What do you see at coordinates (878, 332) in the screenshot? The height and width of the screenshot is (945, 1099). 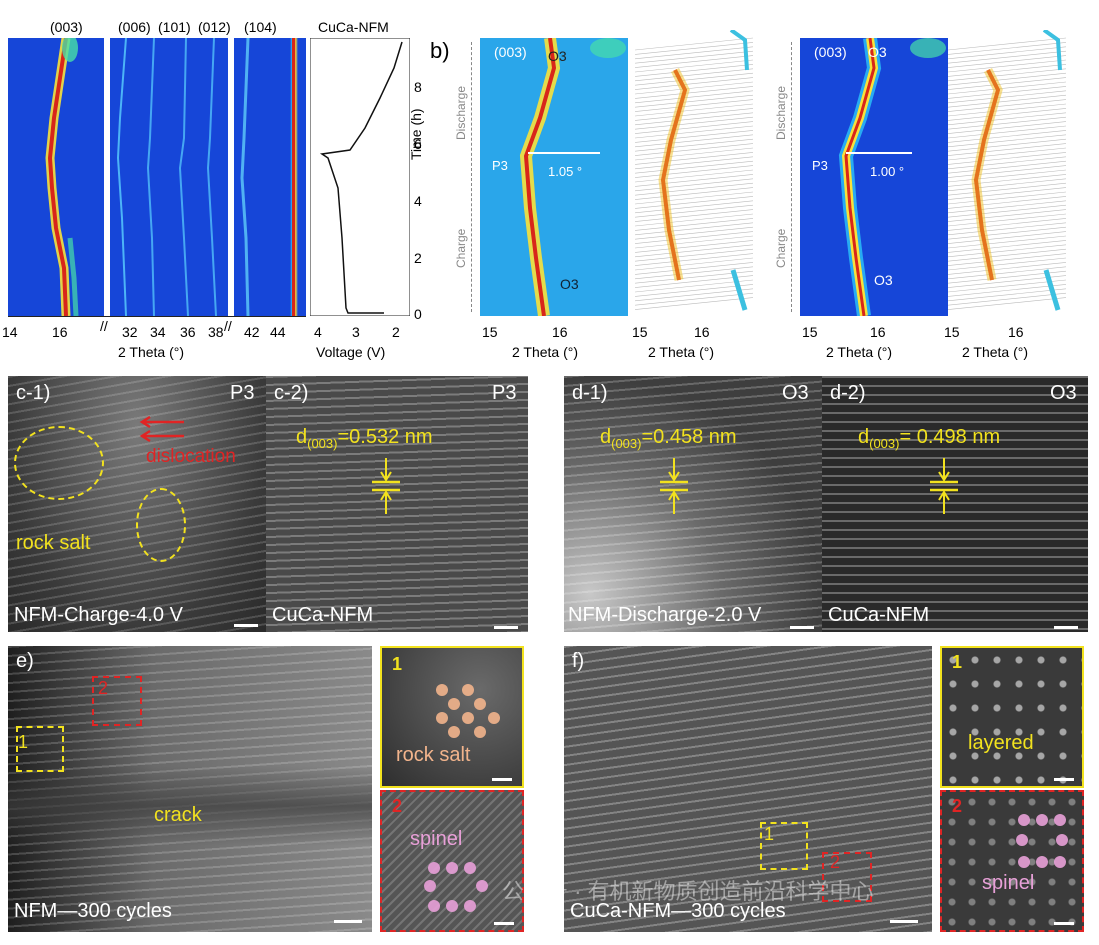 I see `b3-x-tick-16: 16` at bounding box center [878, 332].